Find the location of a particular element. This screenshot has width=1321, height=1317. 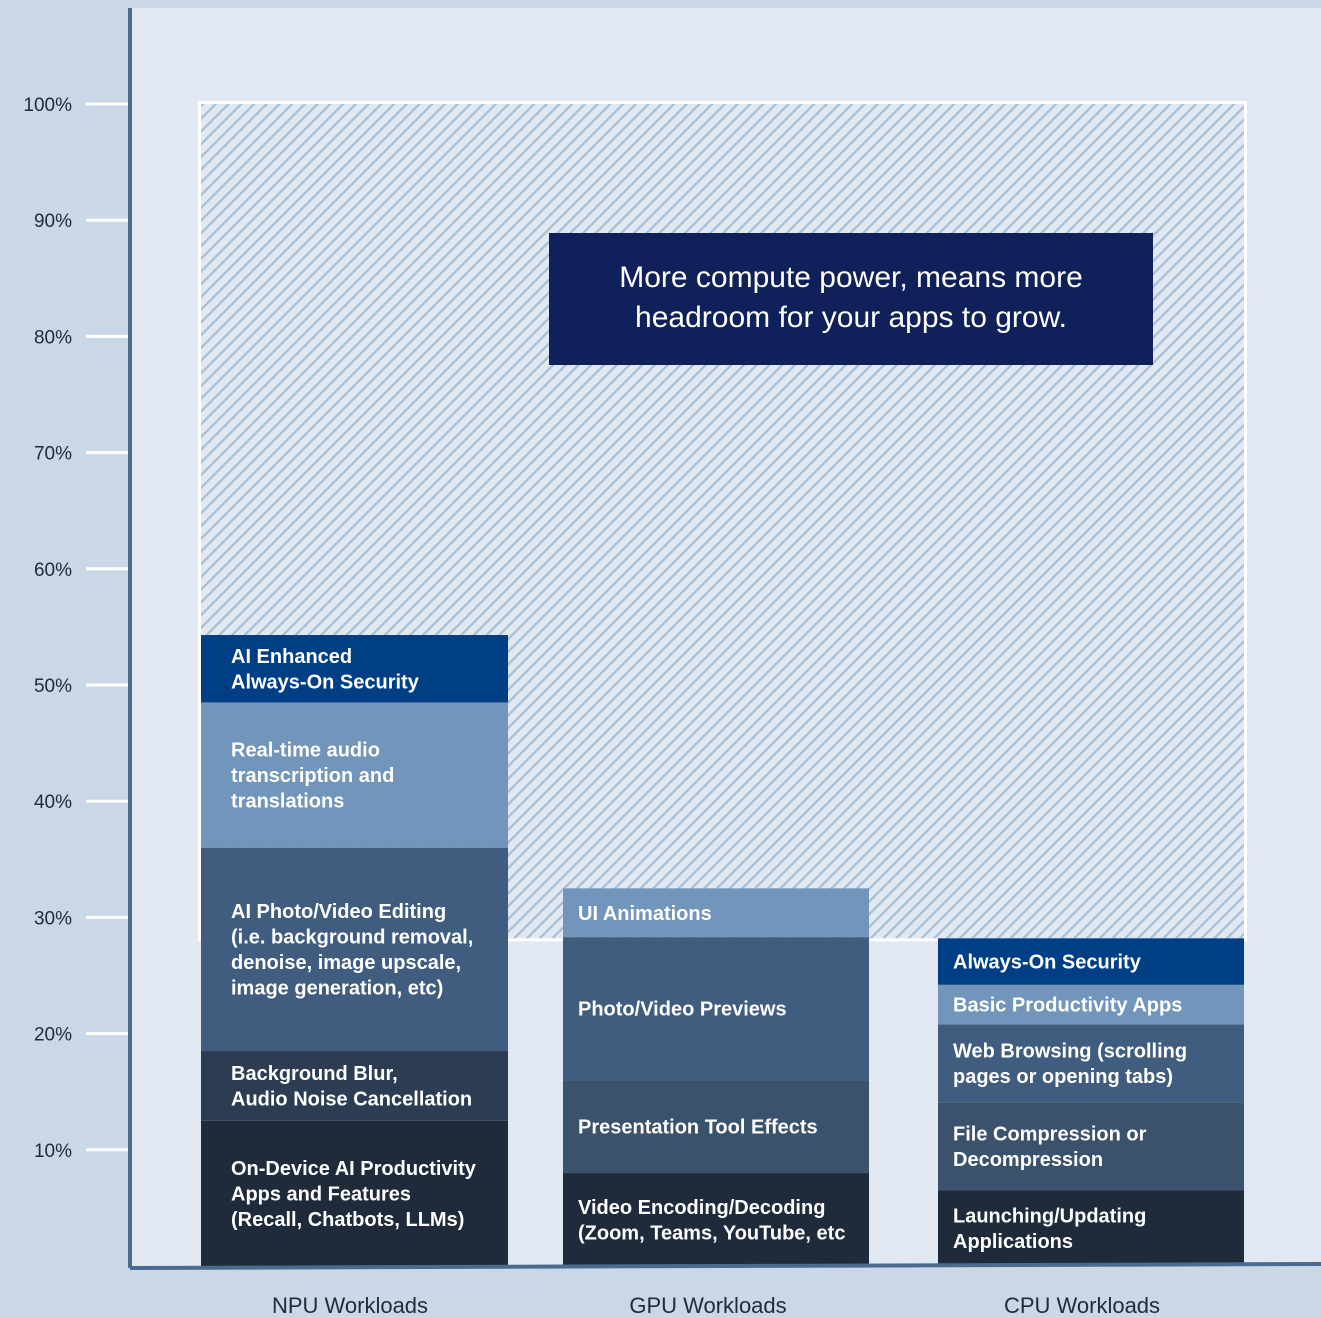

segment-label-line: Apps and Features is located at coordinates (321, 1194).